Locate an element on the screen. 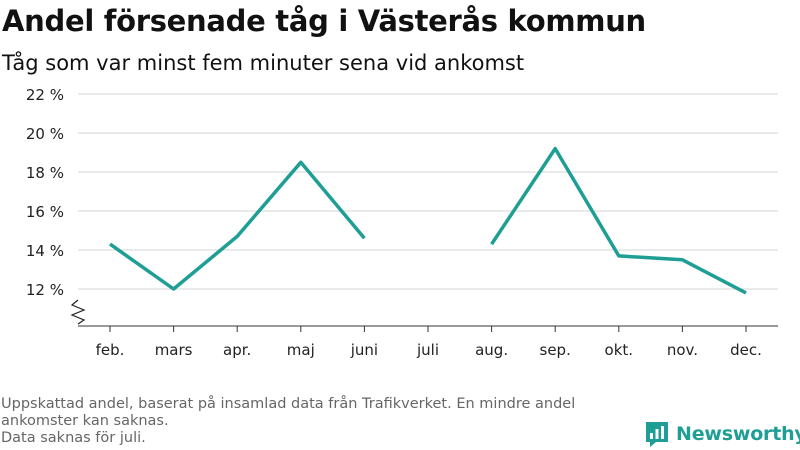 This screenshot has height=450, width=800. x-tick-label: juni is located at coordinates (364, 350).